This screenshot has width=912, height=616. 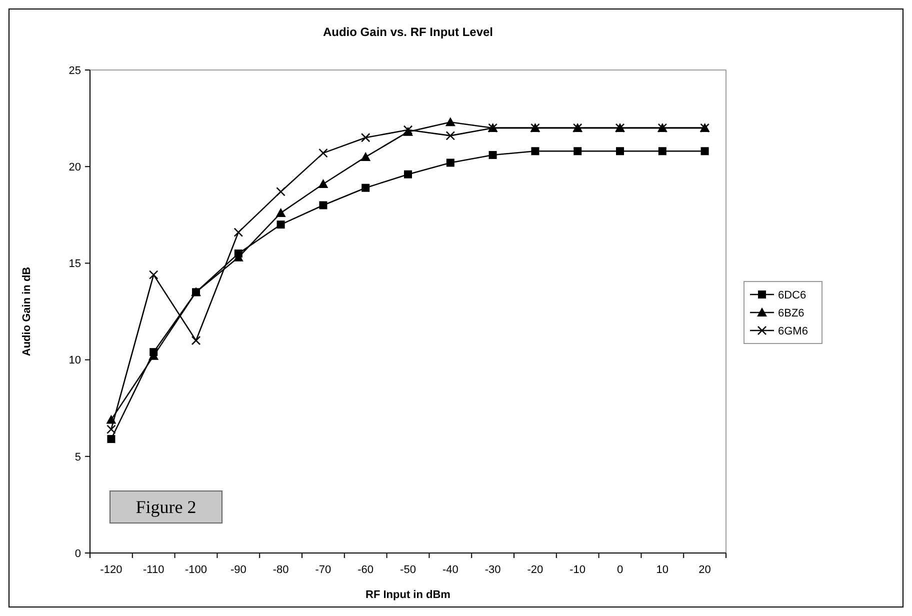 What do you see at coordinates (408, 32) in the screenshot?
I see `chart-title: Audio Gain vs. RF Input Level` at bounding box center [408, 32].